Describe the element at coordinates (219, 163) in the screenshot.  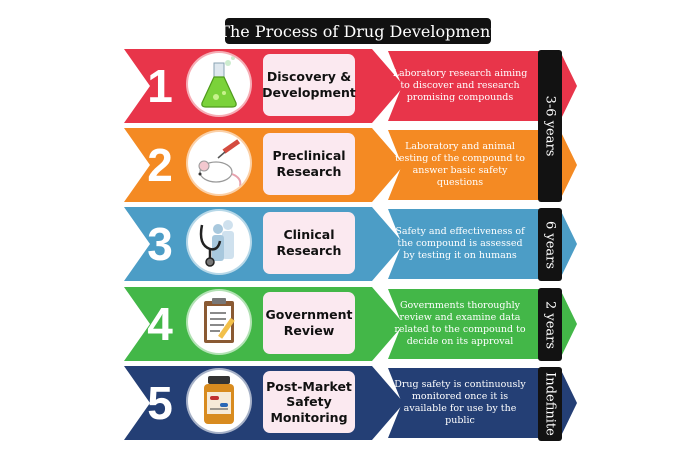
I see `lab-mouse-icon` at that location.